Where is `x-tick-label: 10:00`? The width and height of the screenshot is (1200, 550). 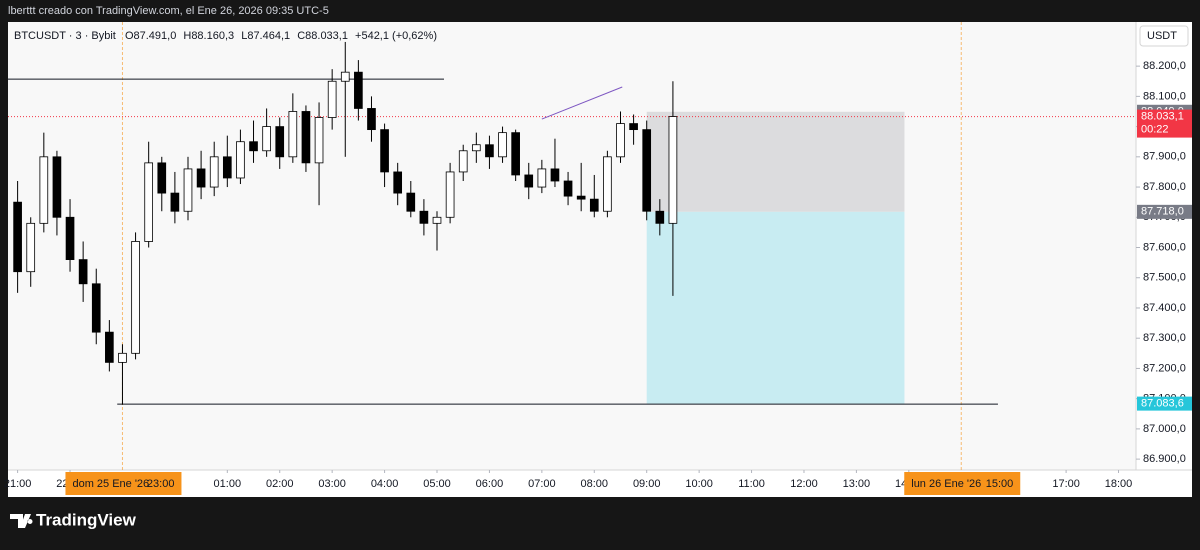 x-tick-label: 10:00 is located at coordinates (699, 484).